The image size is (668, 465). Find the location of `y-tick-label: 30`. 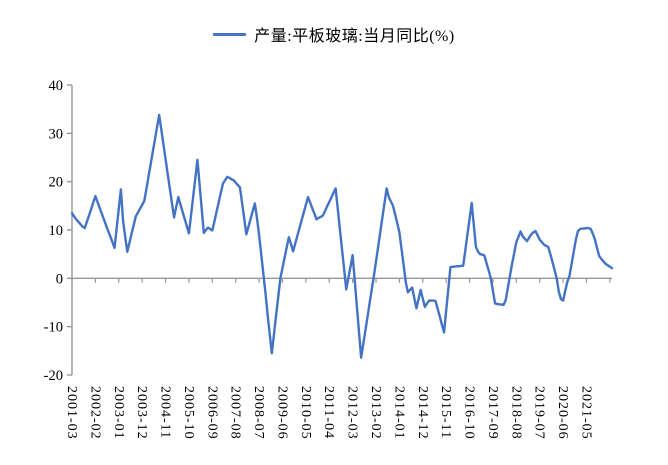

y-tick-label: 30 is located at coordinates (56, 134).